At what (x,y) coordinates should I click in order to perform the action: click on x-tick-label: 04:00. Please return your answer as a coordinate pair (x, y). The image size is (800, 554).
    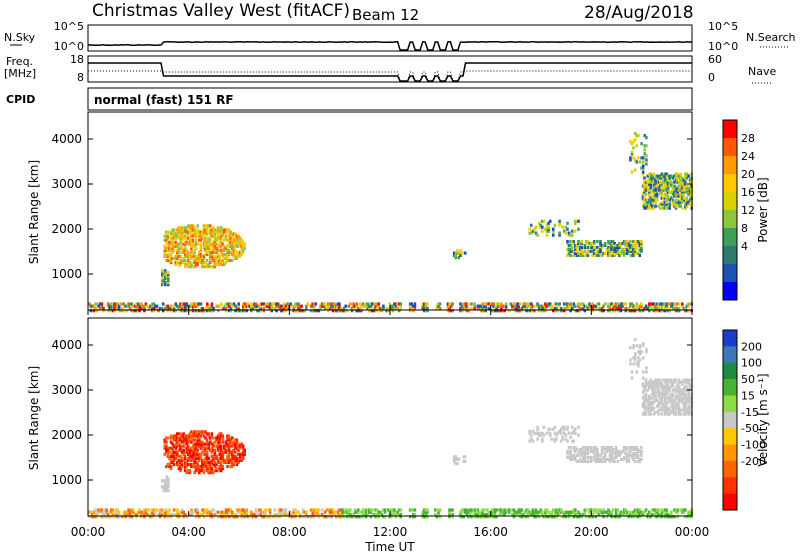
    Looking at the image, I should click on (188, 532).